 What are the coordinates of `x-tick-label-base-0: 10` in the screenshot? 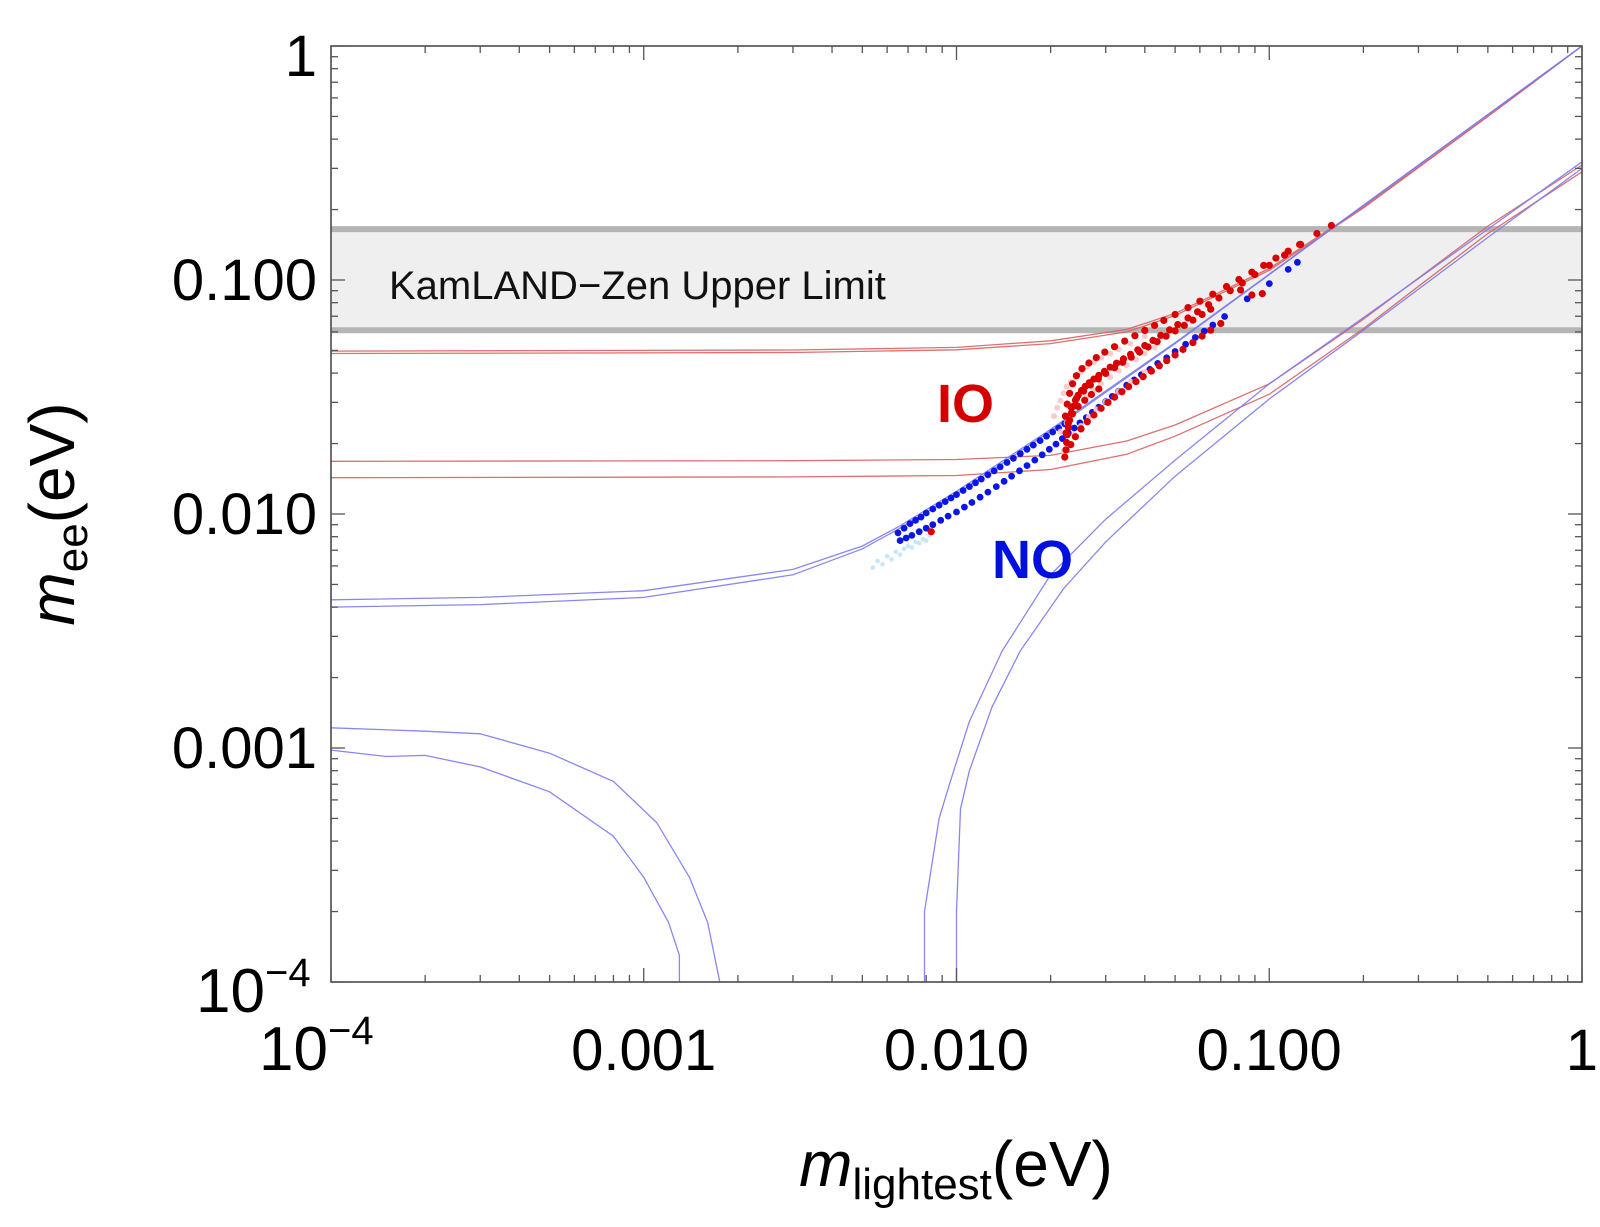 It's located at (293, 1049).